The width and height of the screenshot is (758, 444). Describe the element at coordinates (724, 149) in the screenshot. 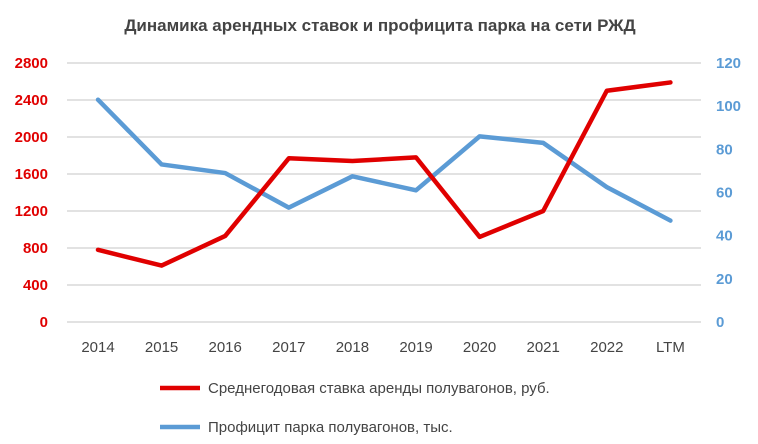

I see `right-tick-label: 80` at that location.